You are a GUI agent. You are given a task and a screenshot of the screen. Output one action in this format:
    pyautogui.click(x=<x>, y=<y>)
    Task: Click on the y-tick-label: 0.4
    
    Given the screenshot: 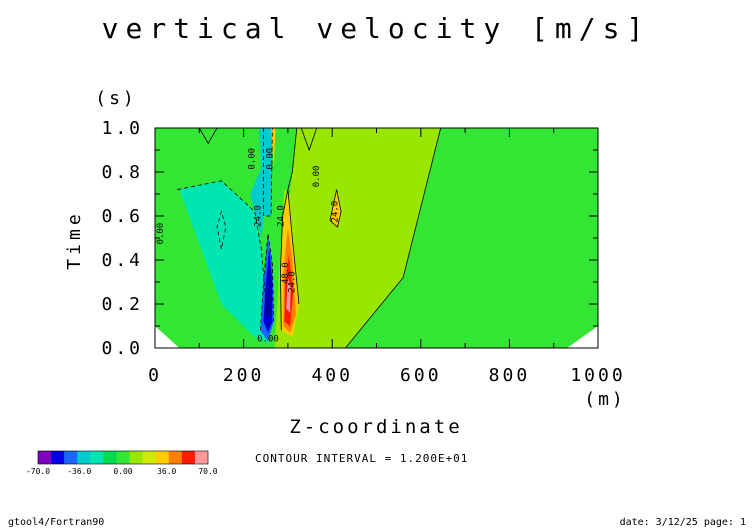 What is the action you would take?
    pyautogui.click(x=122, y=260)
    